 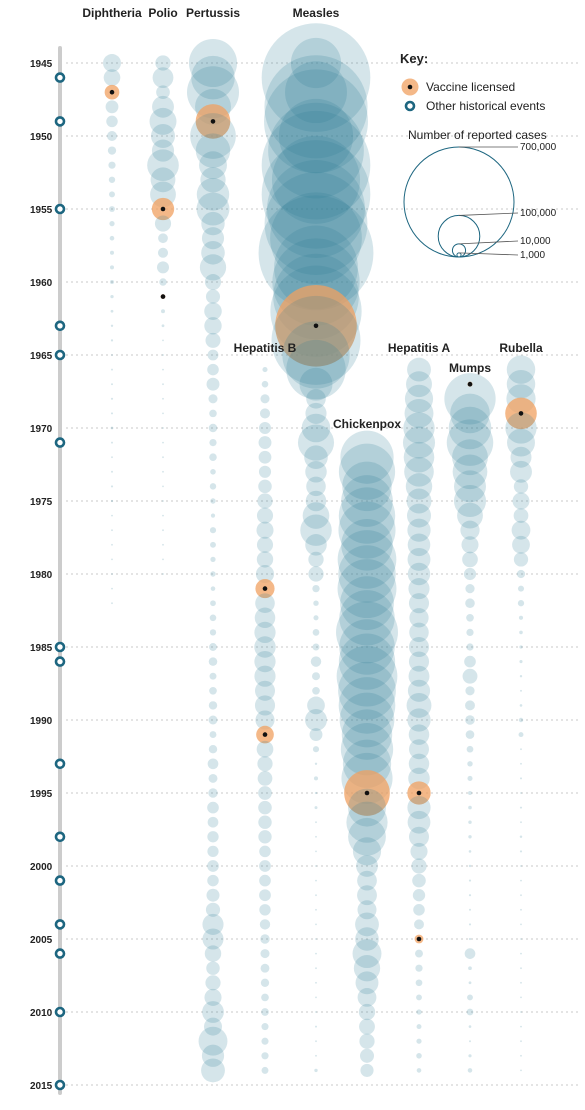 What do you see at coordinates (488, 242) in the screenshot?
I see `key-size-leader` at bounding box center [488, 242].